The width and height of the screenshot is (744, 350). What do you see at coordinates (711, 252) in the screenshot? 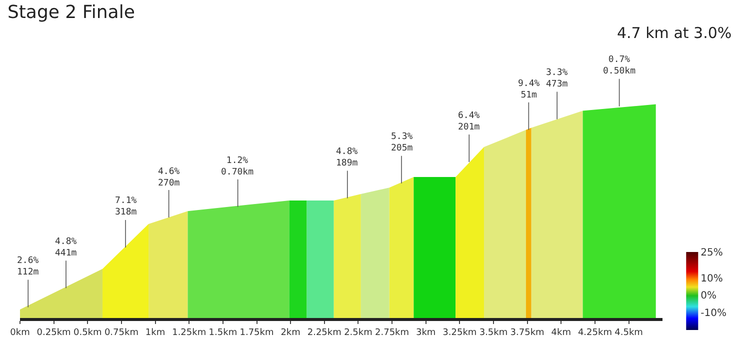
I see `color-bar-label: 25%` at bounding box center [711, 252].